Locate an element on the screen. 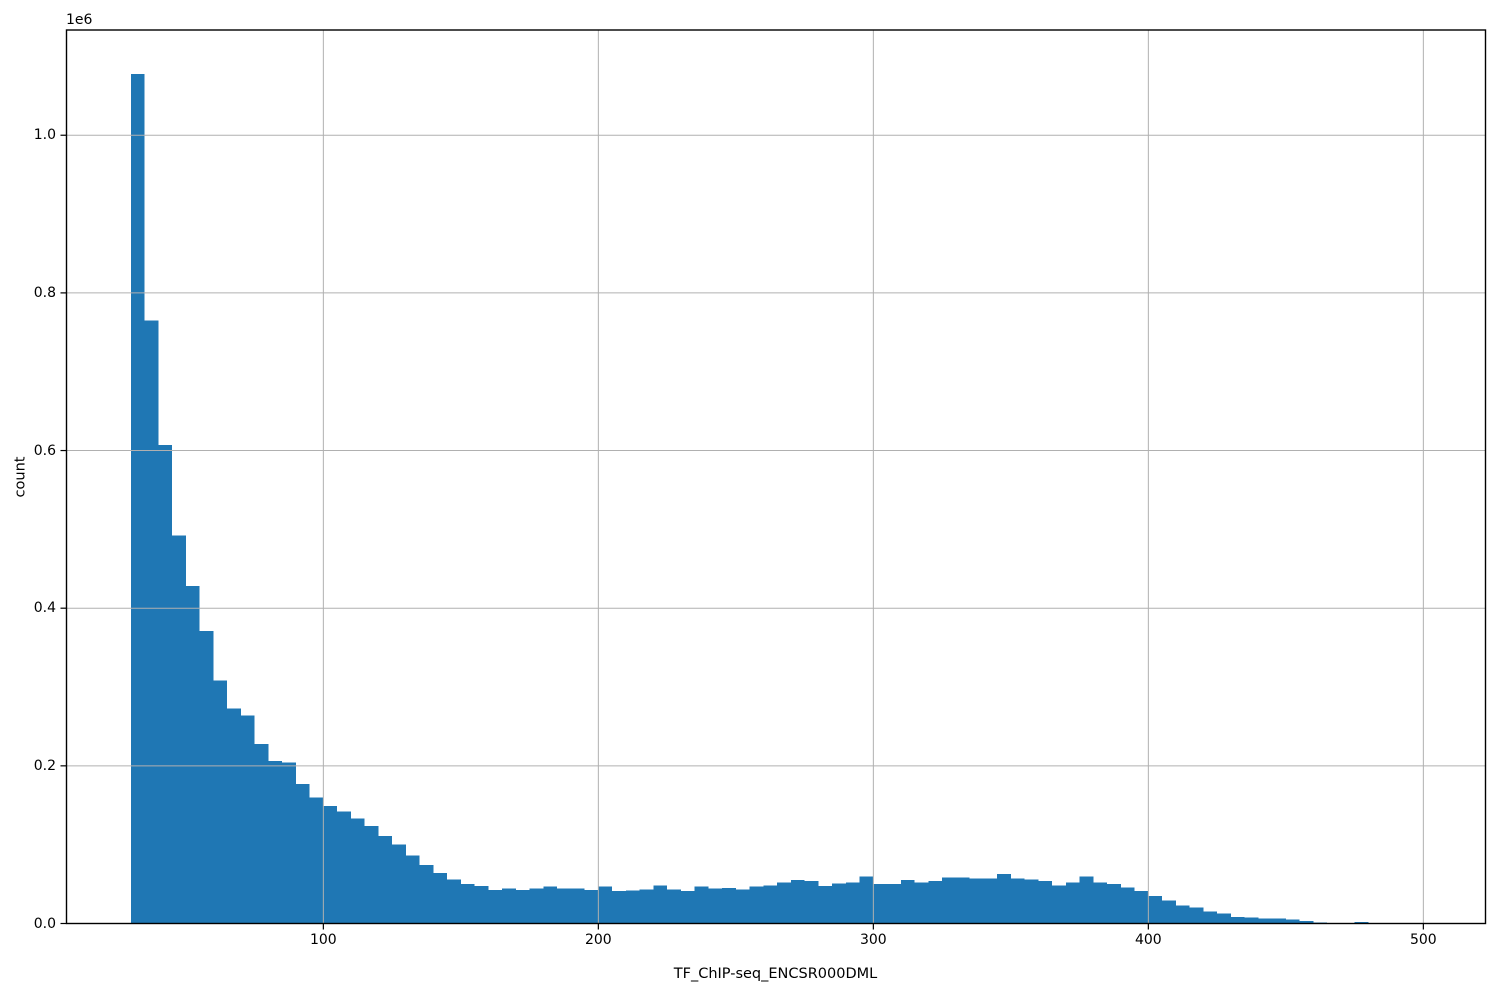  y-axis-offset-text: 1e6 is located at coordinates (79, 20).